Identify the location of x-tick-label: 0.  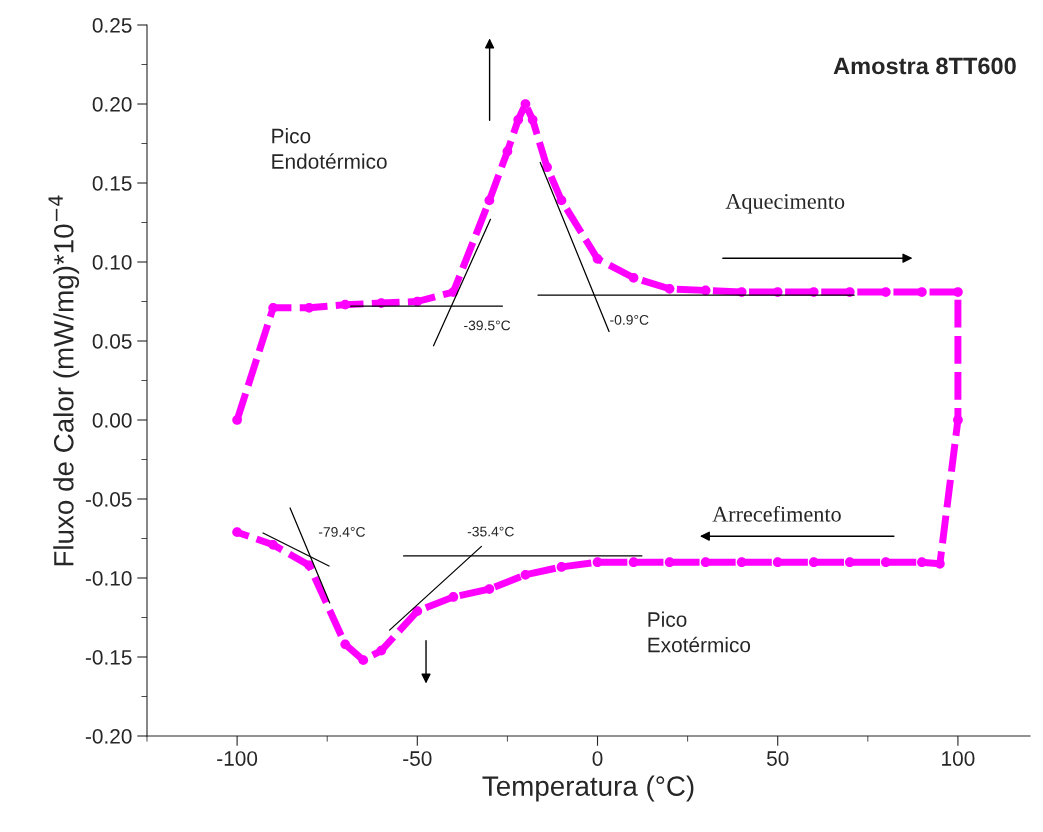
(597, 758).